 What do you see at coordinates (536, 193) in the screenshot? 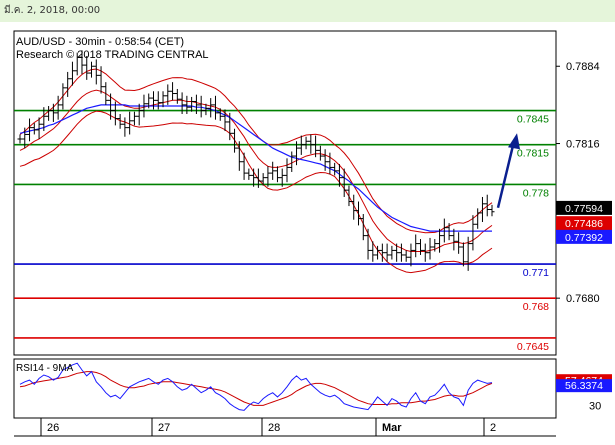
I see `level-label: 0.778` at bounding box center [536, 193].